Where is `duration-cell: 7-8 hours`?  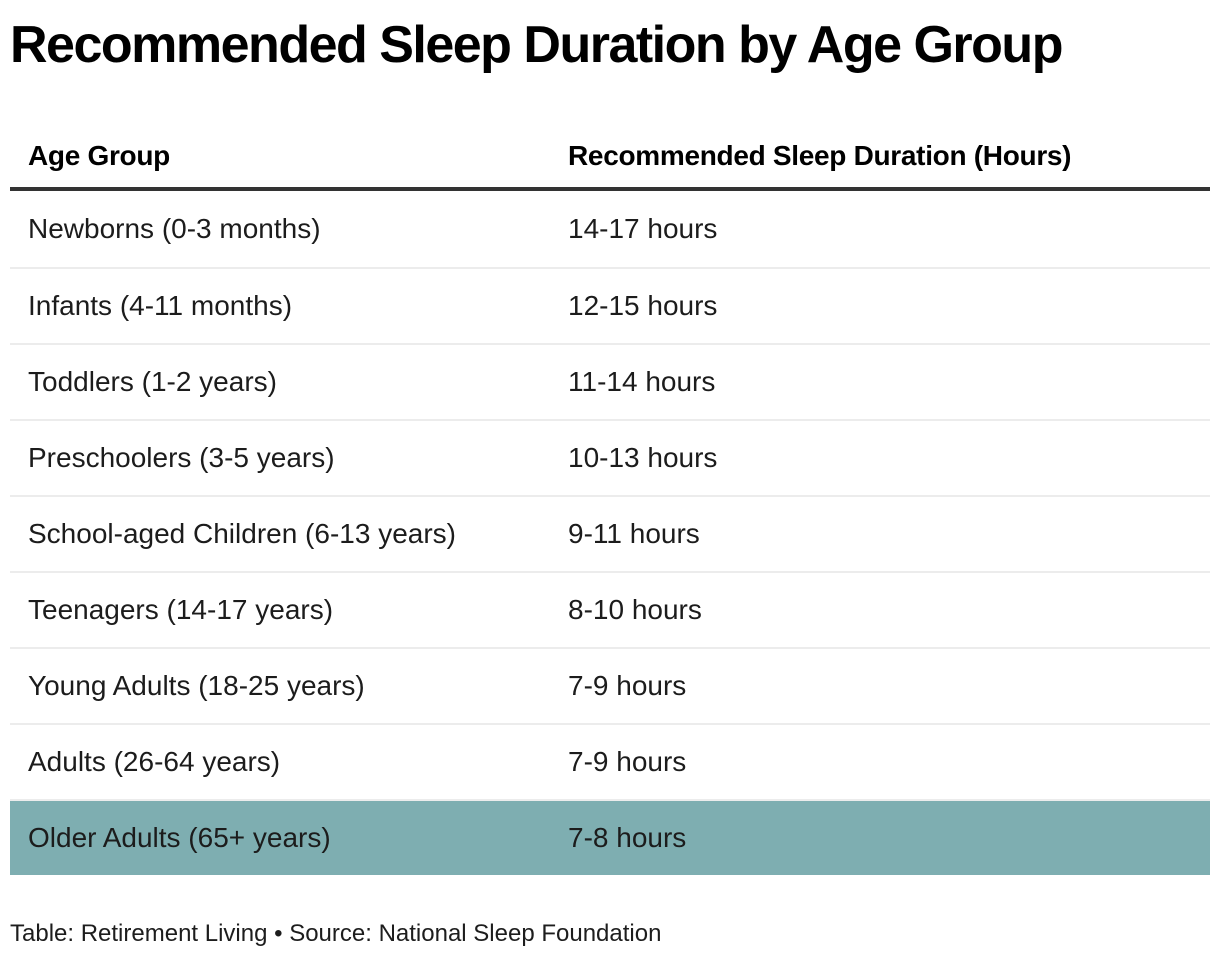
duration-cell: 7-8 hours is located at coordinates (627, 837).